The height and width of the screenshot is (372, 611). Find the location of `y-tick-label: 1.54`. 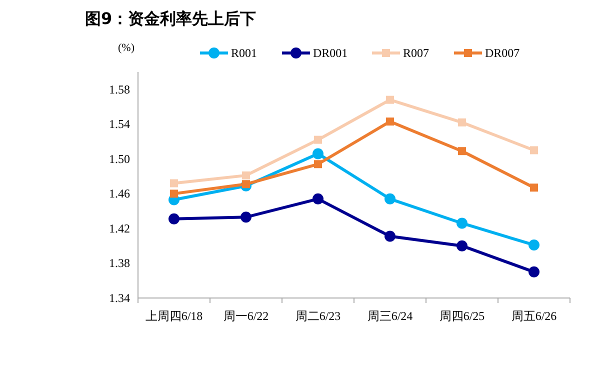

y-tick-label: 1.54 is located at coordinates (119, 124).